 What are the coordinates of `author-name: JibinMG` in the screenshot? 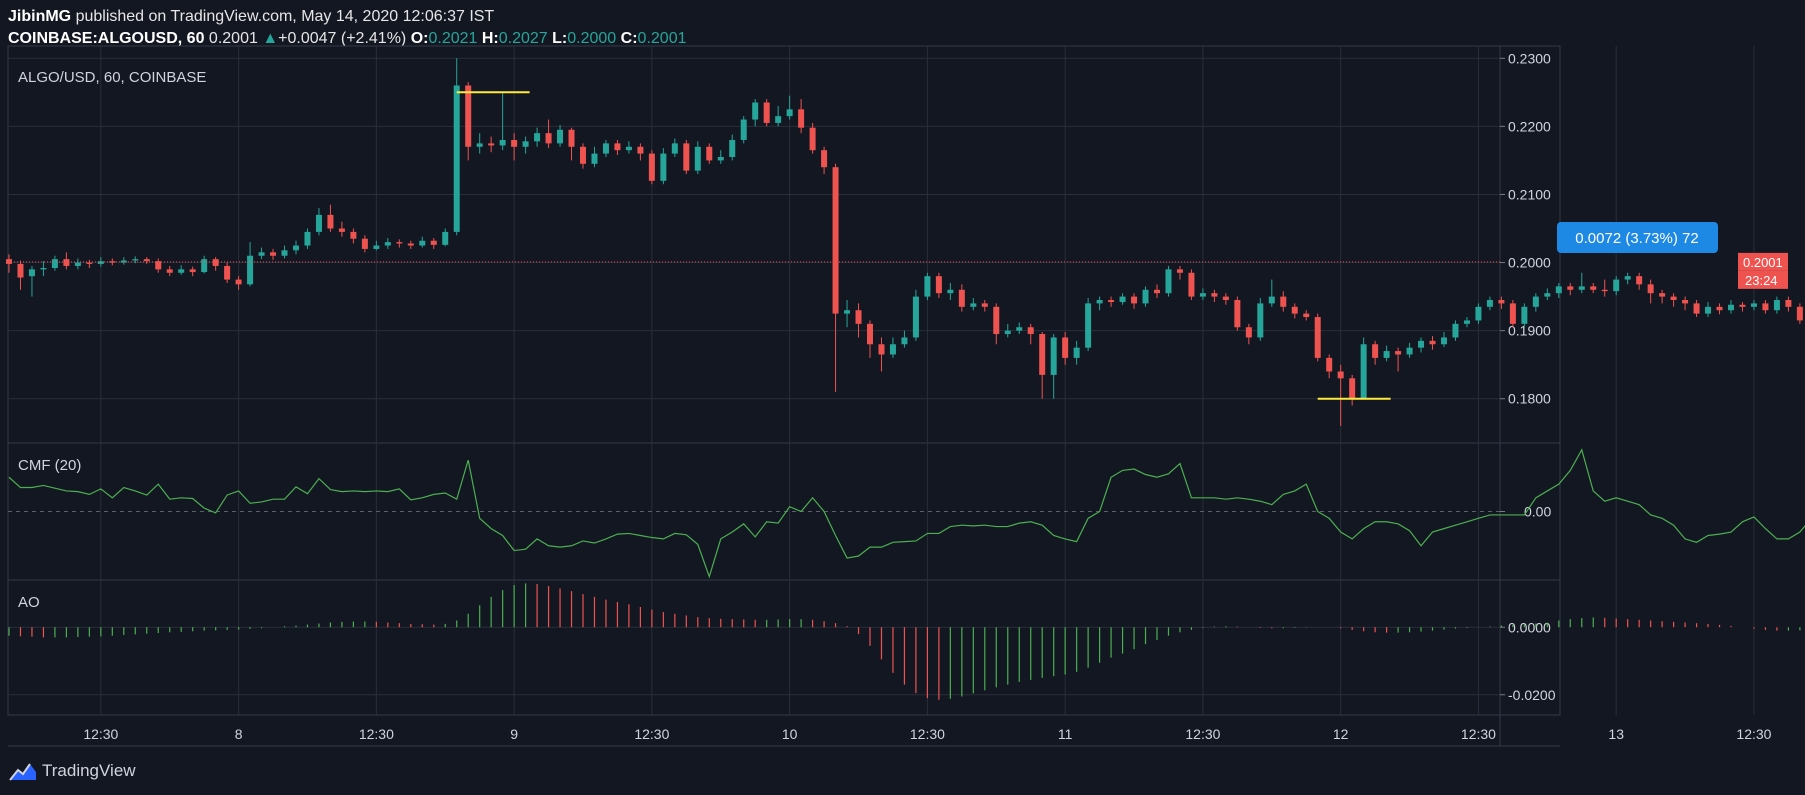 It's located at (40, 16).